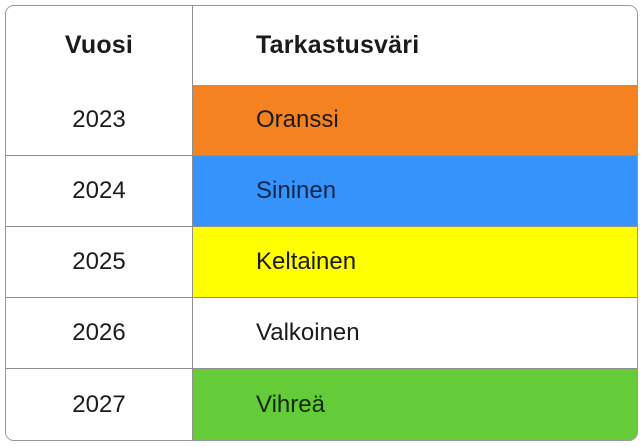 Image resolution: width=642 pixels, height=447 pixels. I want to click on cell-inspection-color: Valkoinen, so click(415, 333).